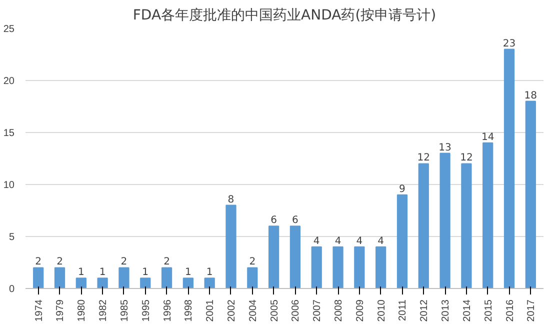 The height and width of the screenshot is (328, 559). Describe the element at coordinates (124, 310) in the screenshot. I see `x-tick-label: 1985` at that location.